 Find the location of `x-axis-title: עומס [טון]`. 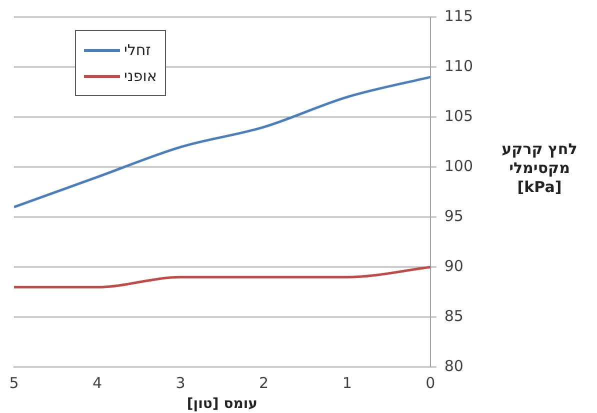

x-axis-title: עומס [טון] is located at coordinates (222, 404).